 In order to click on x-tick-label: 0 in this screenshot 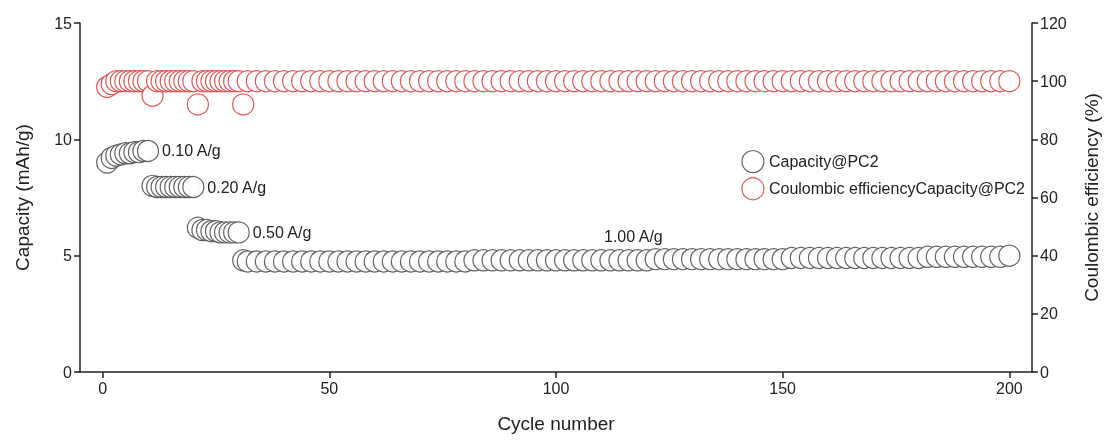, I will do `click(103, 388)`.